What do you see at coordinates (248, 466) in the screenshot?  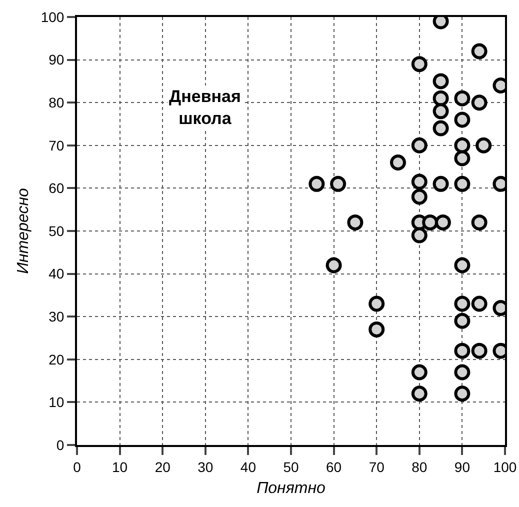 I see `x-tick-label: 40` at bounding box center [248, 466].